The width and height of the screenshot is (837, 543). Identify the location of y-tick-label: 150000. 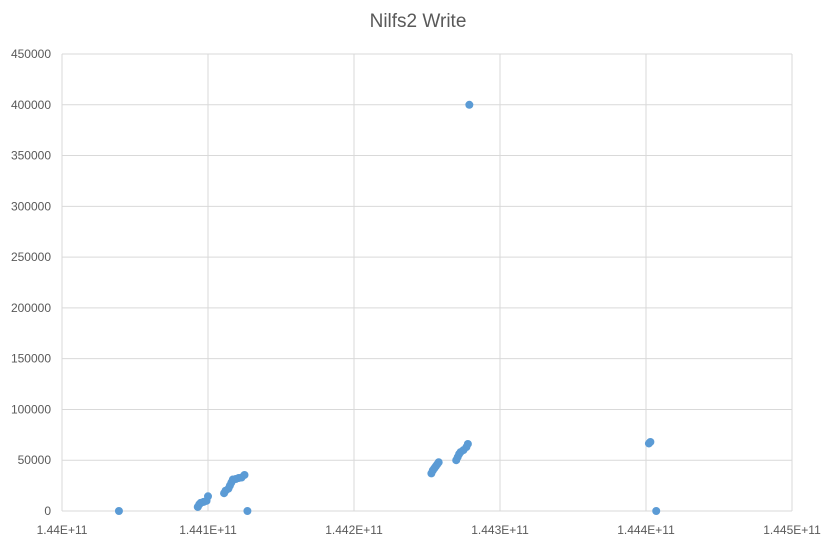
(31, 359).